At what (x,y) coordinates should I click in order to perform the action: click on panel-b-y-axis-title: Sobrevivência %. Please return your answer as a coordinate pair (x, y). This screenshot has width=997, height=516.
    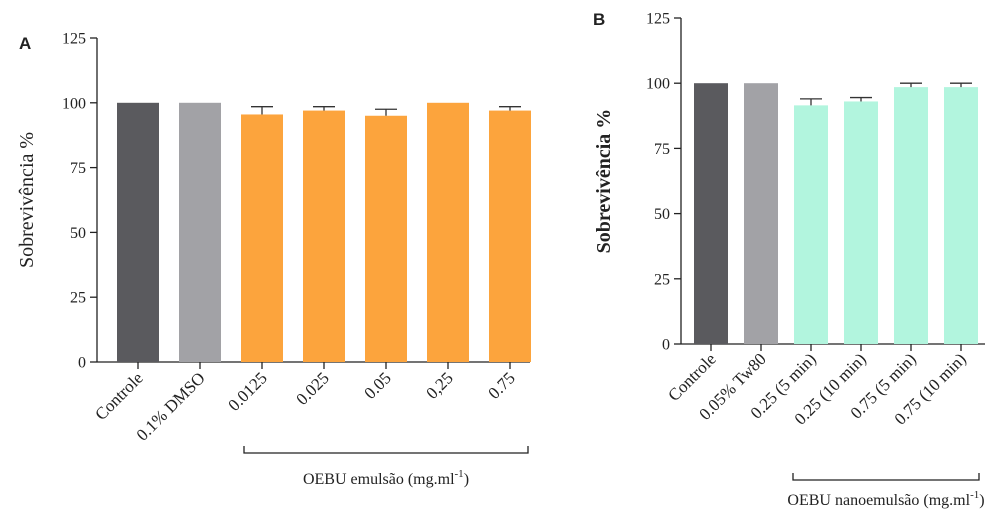
    Looking at the image, I should click on (604, 181).